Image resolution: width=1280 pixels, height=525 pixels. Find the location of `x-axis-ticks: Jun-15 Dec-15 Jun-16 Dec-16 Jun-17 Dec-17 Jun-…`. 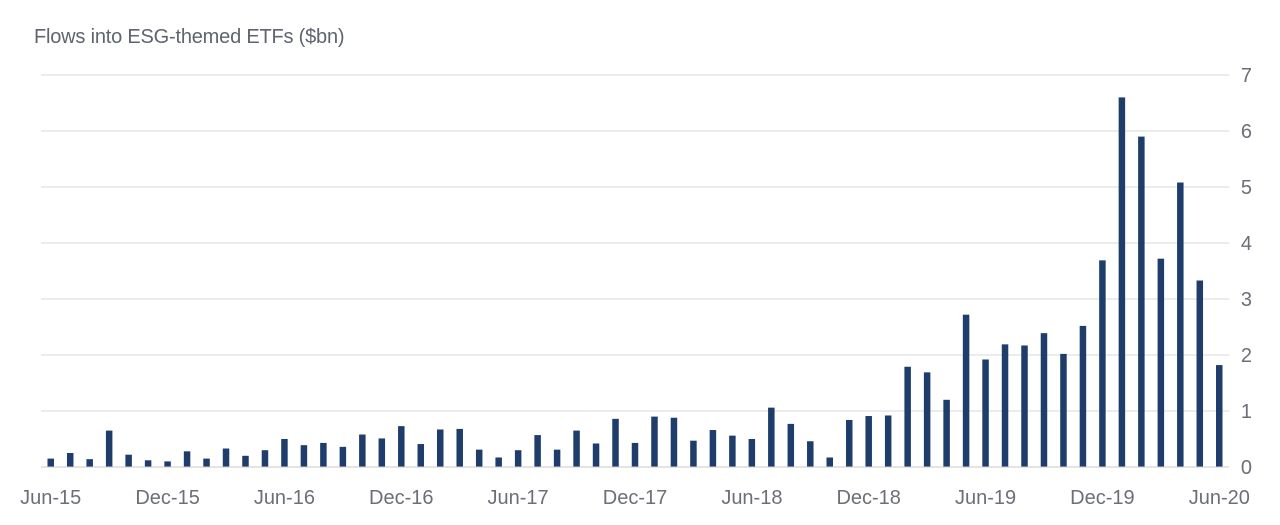

x-axis-ticks: Jun-15 Dec-15 Jun-16 Dec-16 Jun-17 Dec-17 Jun-… is located at coordinates (635, 498).